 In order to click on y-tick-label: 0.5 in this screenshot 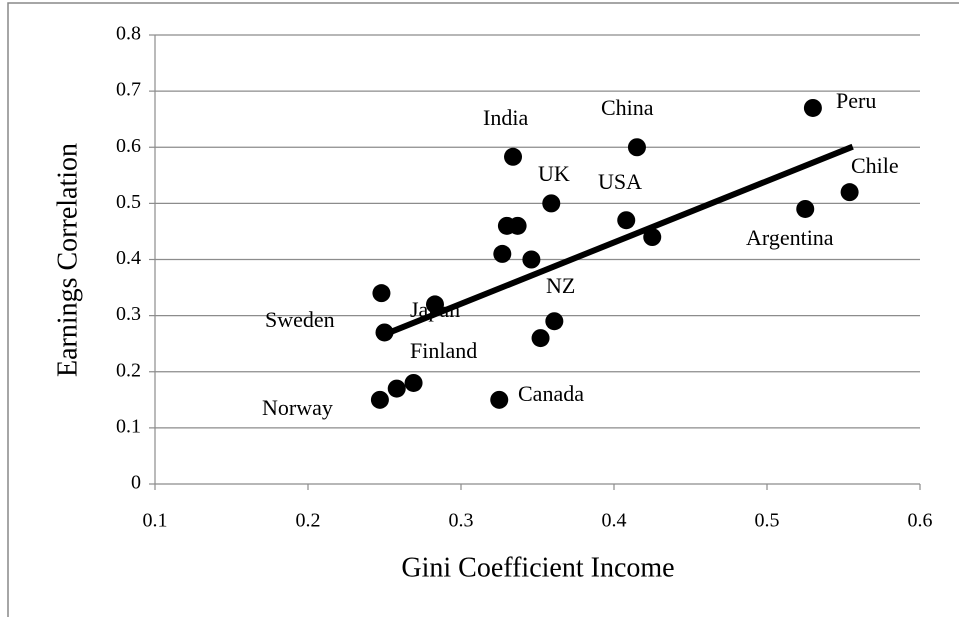, I will do `click(128, 202)`.